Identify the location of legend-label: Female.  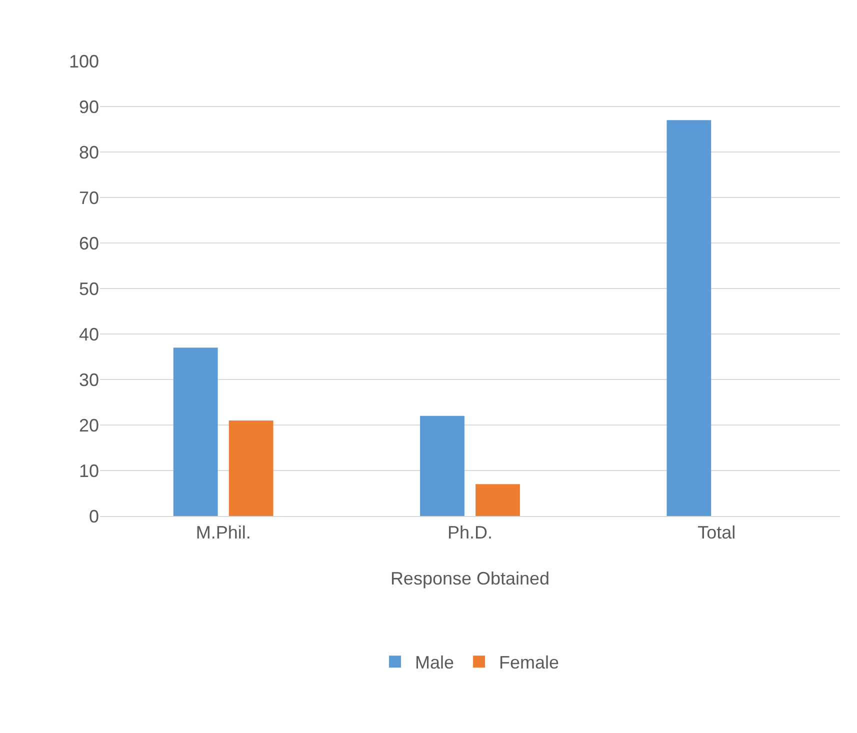
(529, 662).